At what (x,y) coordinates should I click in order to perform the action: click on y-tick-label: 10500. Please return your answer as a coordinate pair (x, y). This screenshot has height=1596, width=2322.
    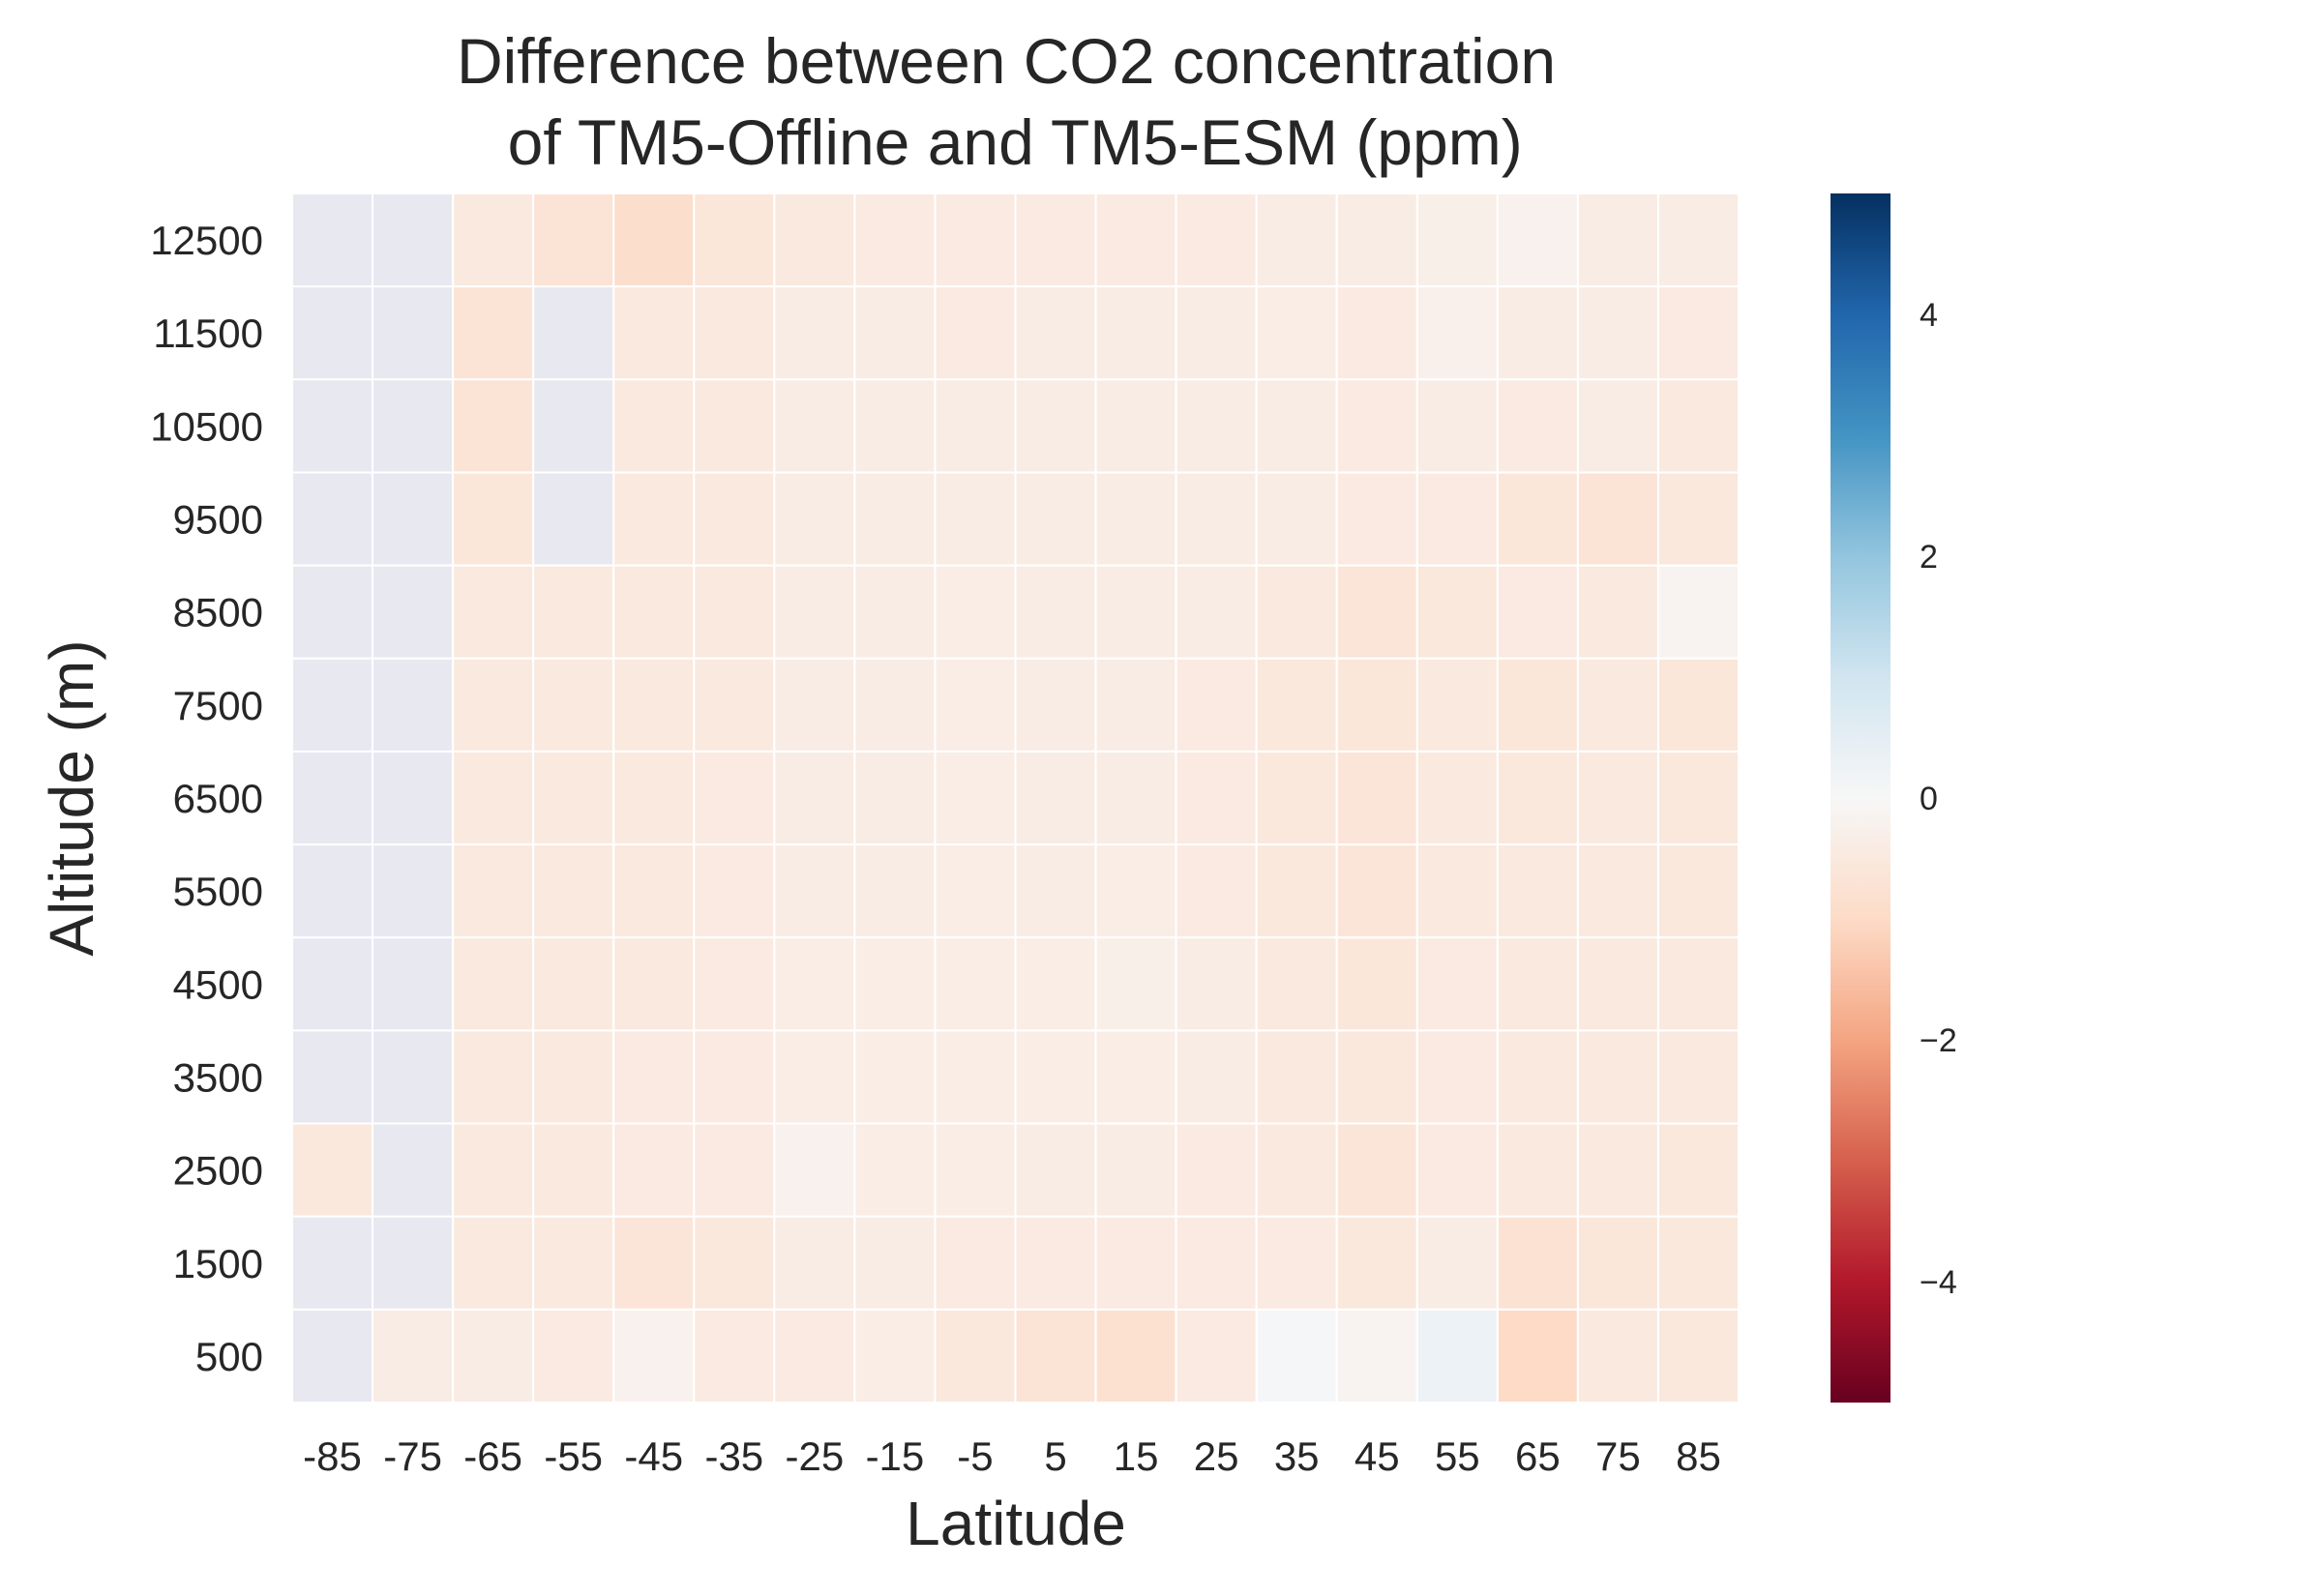
    Looking at the image, I should click on (206, 426).